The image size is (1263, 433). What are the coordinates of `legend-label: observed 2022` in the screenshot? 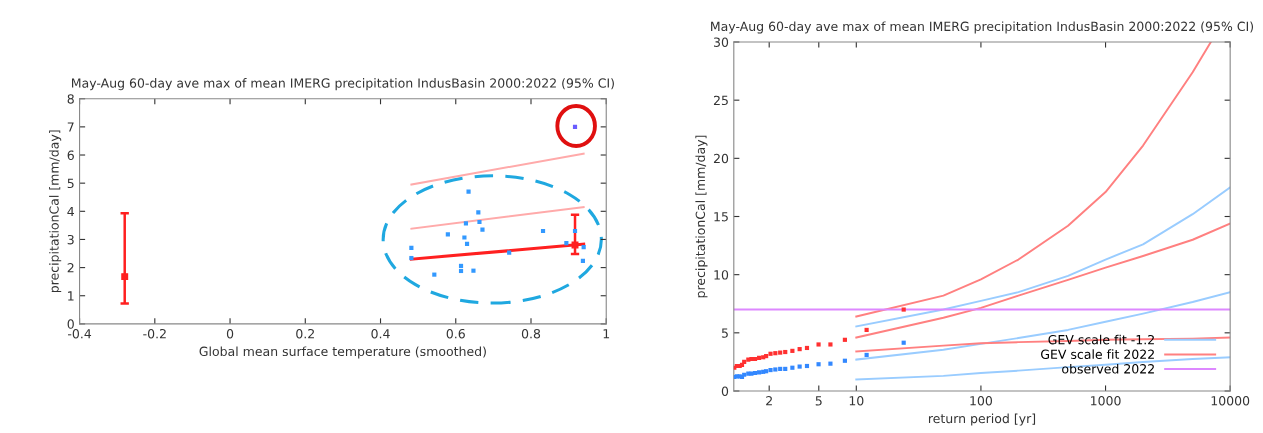 It's located at (1108, 368).